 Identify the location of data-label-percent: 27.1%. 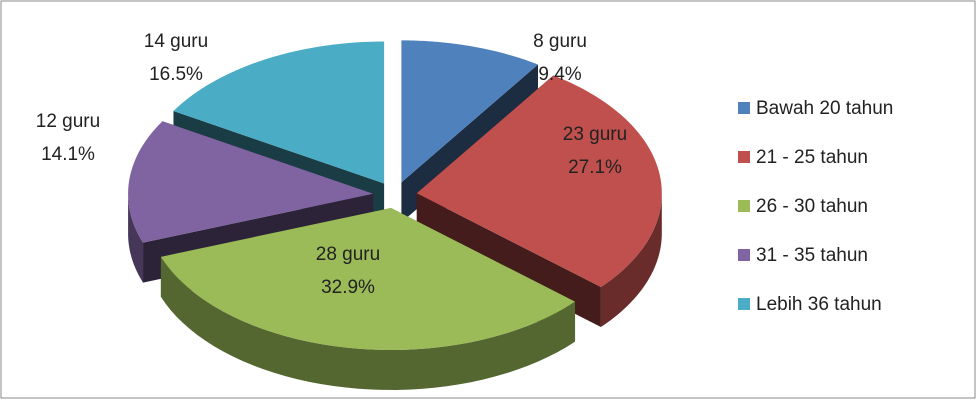
(595, 167).